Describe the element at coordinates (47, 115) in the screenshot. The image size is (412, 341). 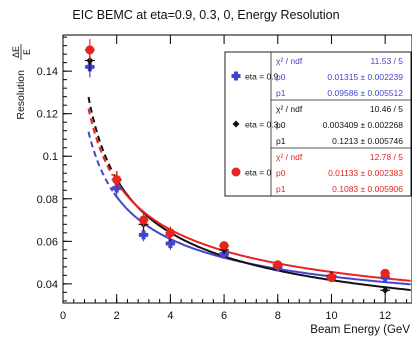
I see `y-tick-label: 0.12` at that location.